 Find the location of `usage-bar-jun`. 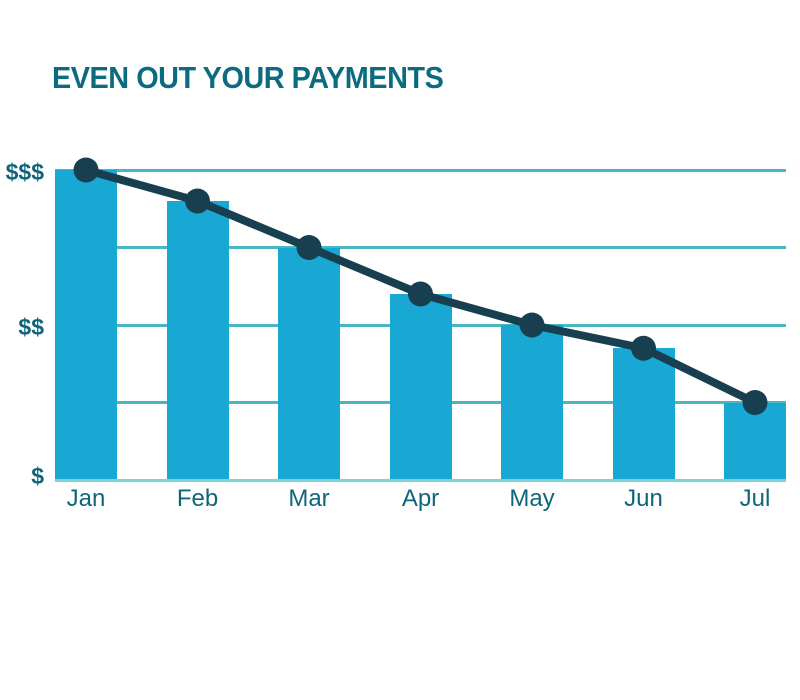

usage-bar-jun is located at coordinates (643, 414).